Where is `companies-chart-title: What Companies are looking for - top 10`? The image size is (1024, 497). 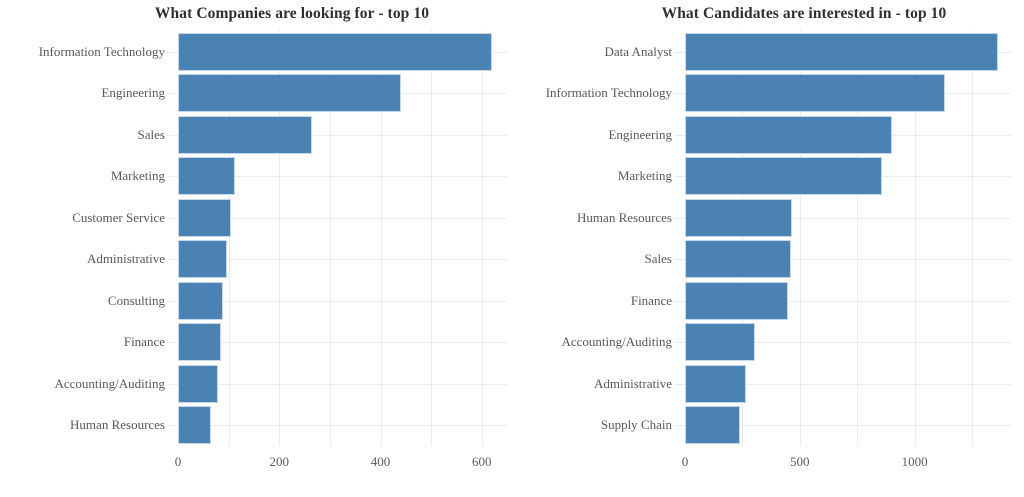 companies-chart-title: What Companies are looking for - top 10 is located at coordinates (292, 13).